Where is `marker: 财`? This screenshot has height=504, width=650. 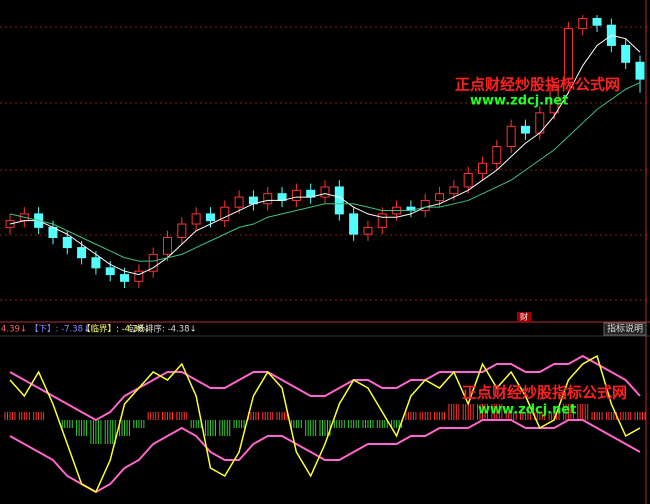 marker: 财 is located at coordinates (524, 317).